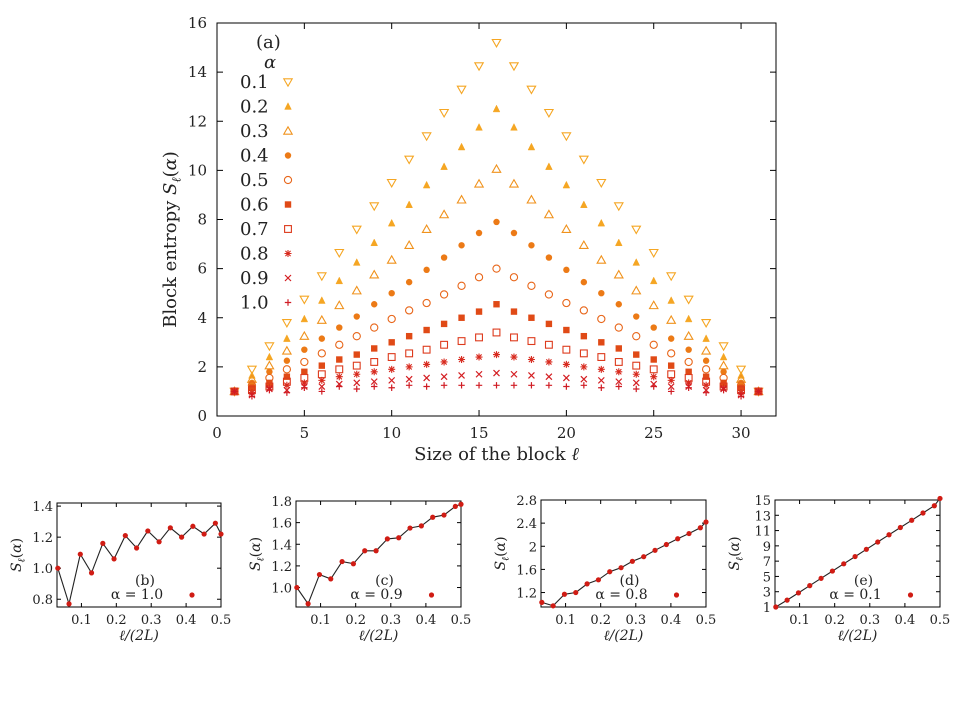 Image resolution: width=960 pixels, height=720 pixels. Describe the element at coordinates (741, 433) in the screenshot. I see `x-tick-label: 30` at that location.